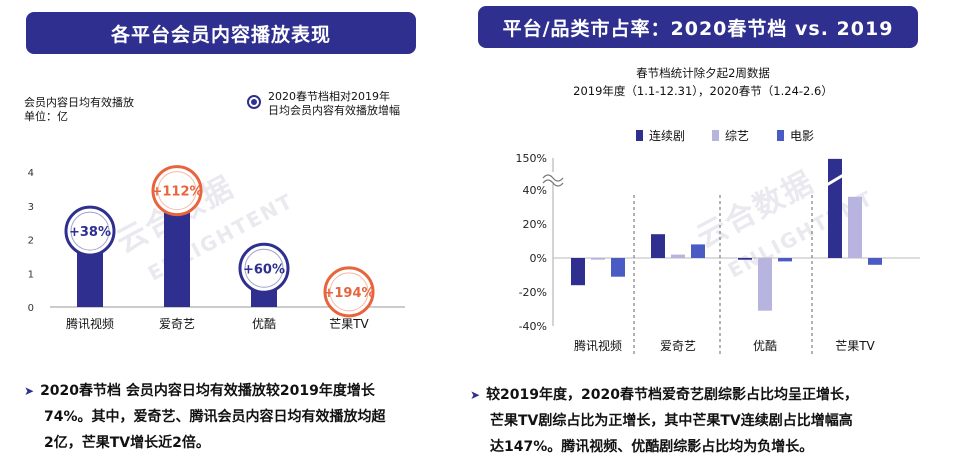 This screenshot has width=959, height=466. I want to click on badge-legend-icon, so click(254, 102).